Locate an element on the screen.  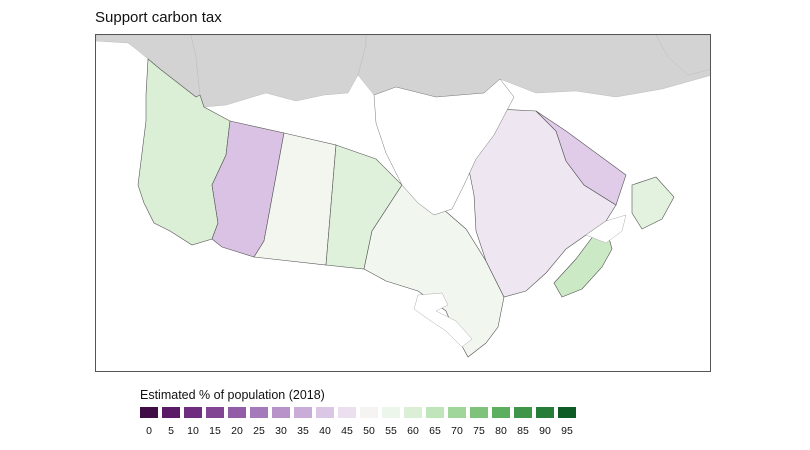
legend-tick-label: 15 is located at coordinates (215, 431).